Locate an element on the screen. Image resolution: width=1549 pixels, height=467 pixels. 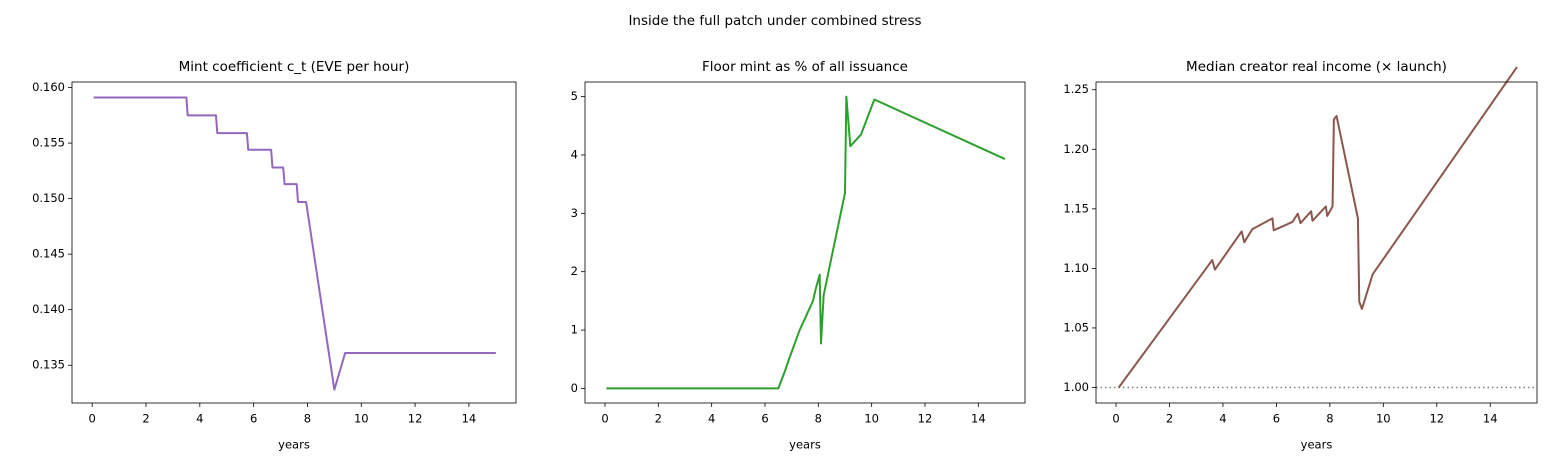
y-tick-label: 0.150 is located at coordinates (48, 198).